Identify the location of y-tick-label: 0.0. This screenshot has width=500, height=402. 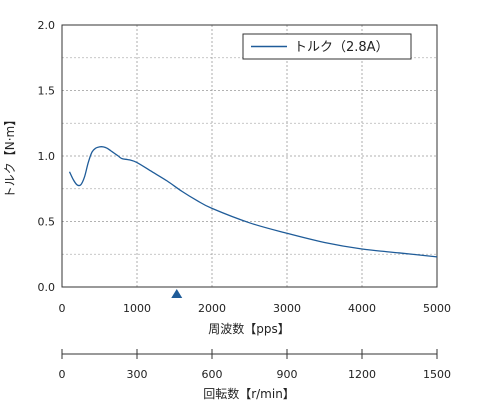
(47, 287).